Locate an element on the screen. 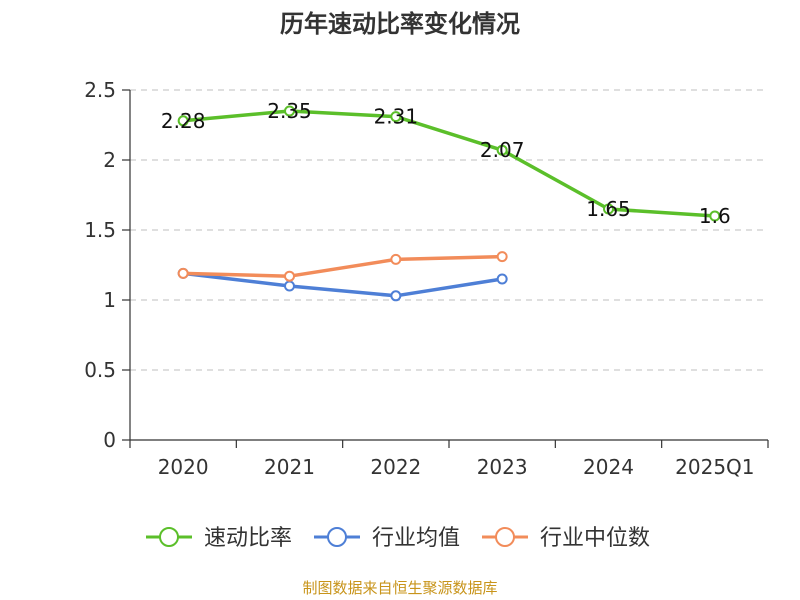 The image size is (800, 600). data-label: 2.28 is located at coordinates (183, 121).